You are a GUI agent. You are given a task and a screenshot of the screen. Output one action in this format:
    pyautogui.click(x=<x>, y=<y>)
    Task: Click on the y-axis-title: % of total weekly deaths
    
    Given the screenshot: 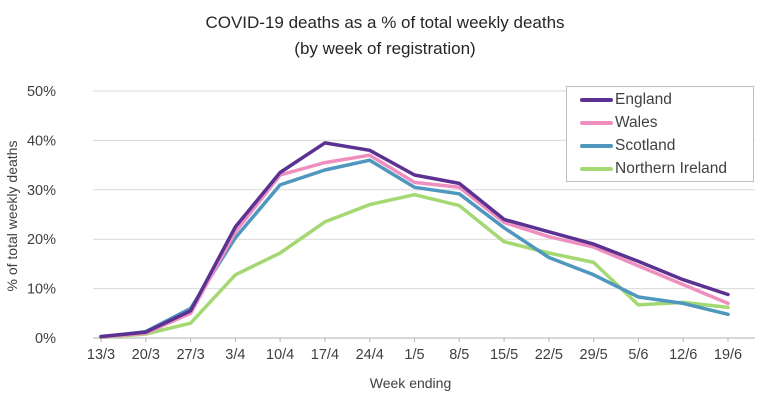 What is the action you would take?
    pyautogui.click(x=12, y=216)
    